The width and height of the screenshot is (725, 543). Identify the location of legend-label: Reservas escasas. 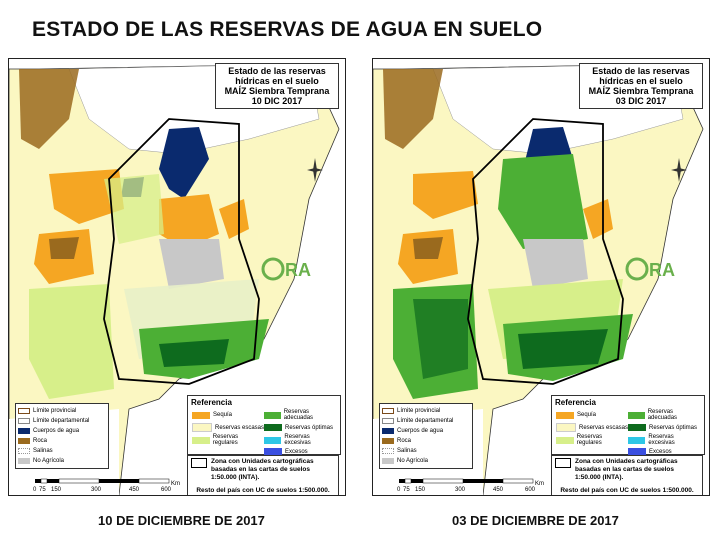
(603, 427).